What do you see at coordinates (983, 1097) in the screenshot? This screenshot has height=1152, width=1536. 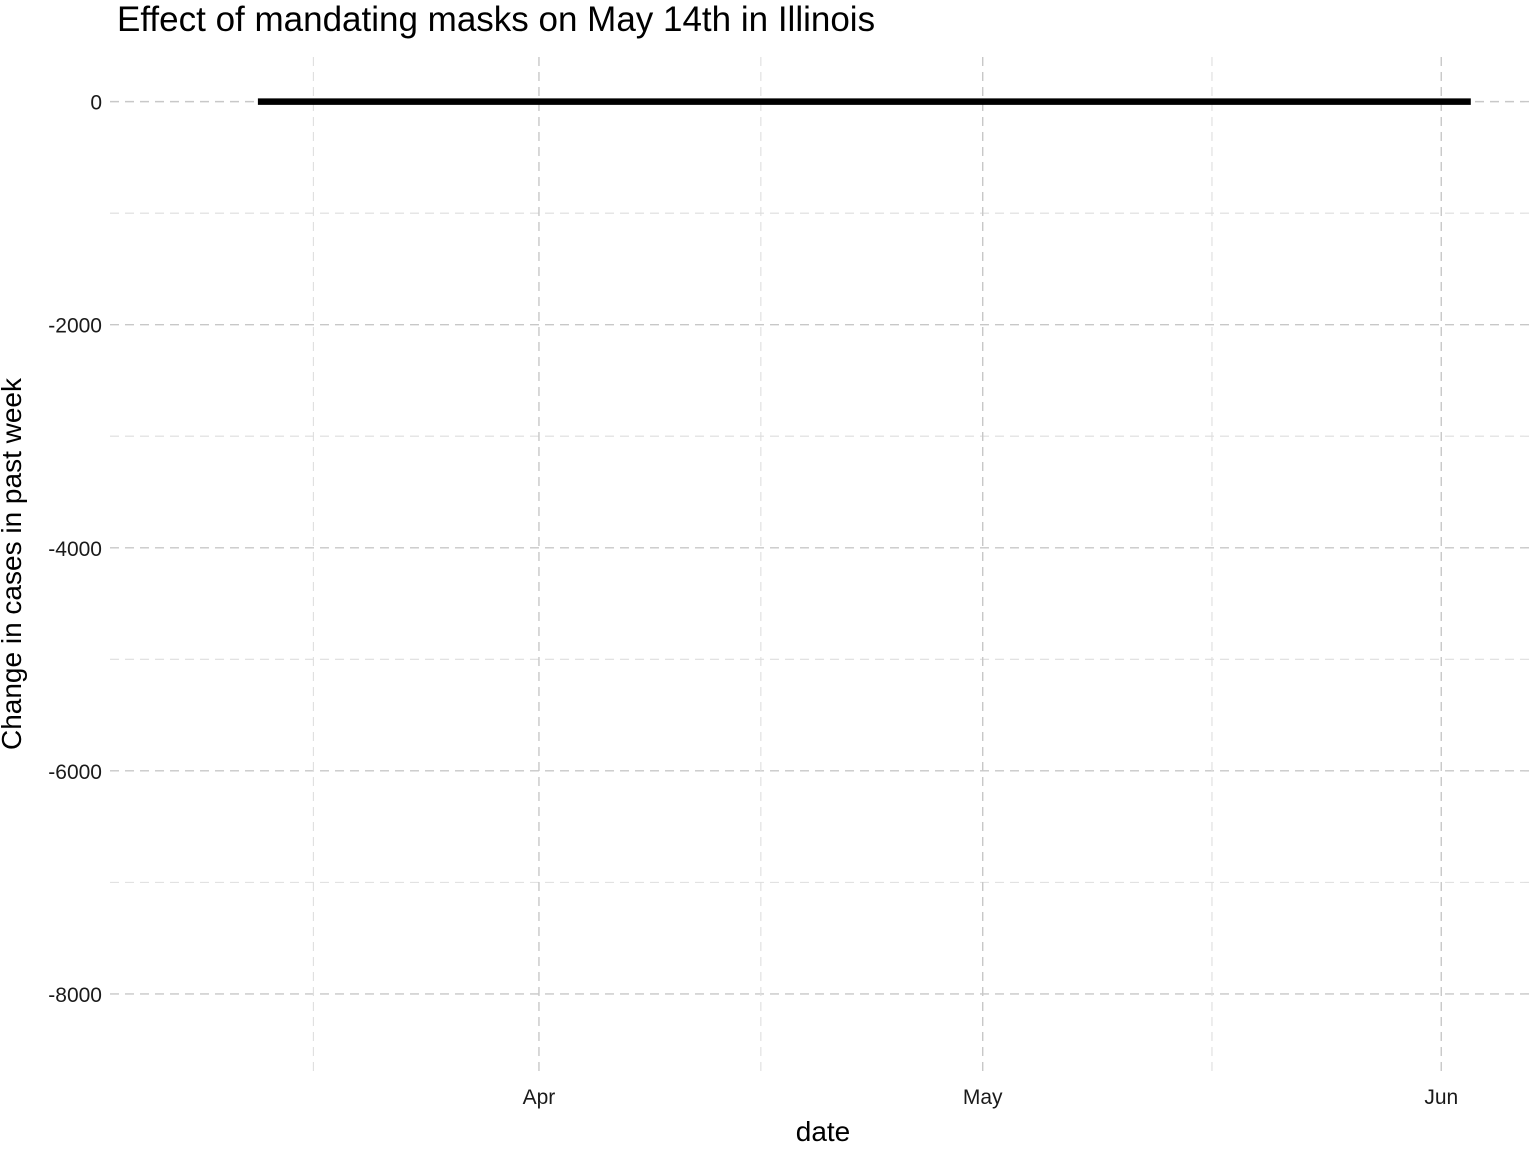 I see `x-tick-label: May` at bounding box center [983, 1097].